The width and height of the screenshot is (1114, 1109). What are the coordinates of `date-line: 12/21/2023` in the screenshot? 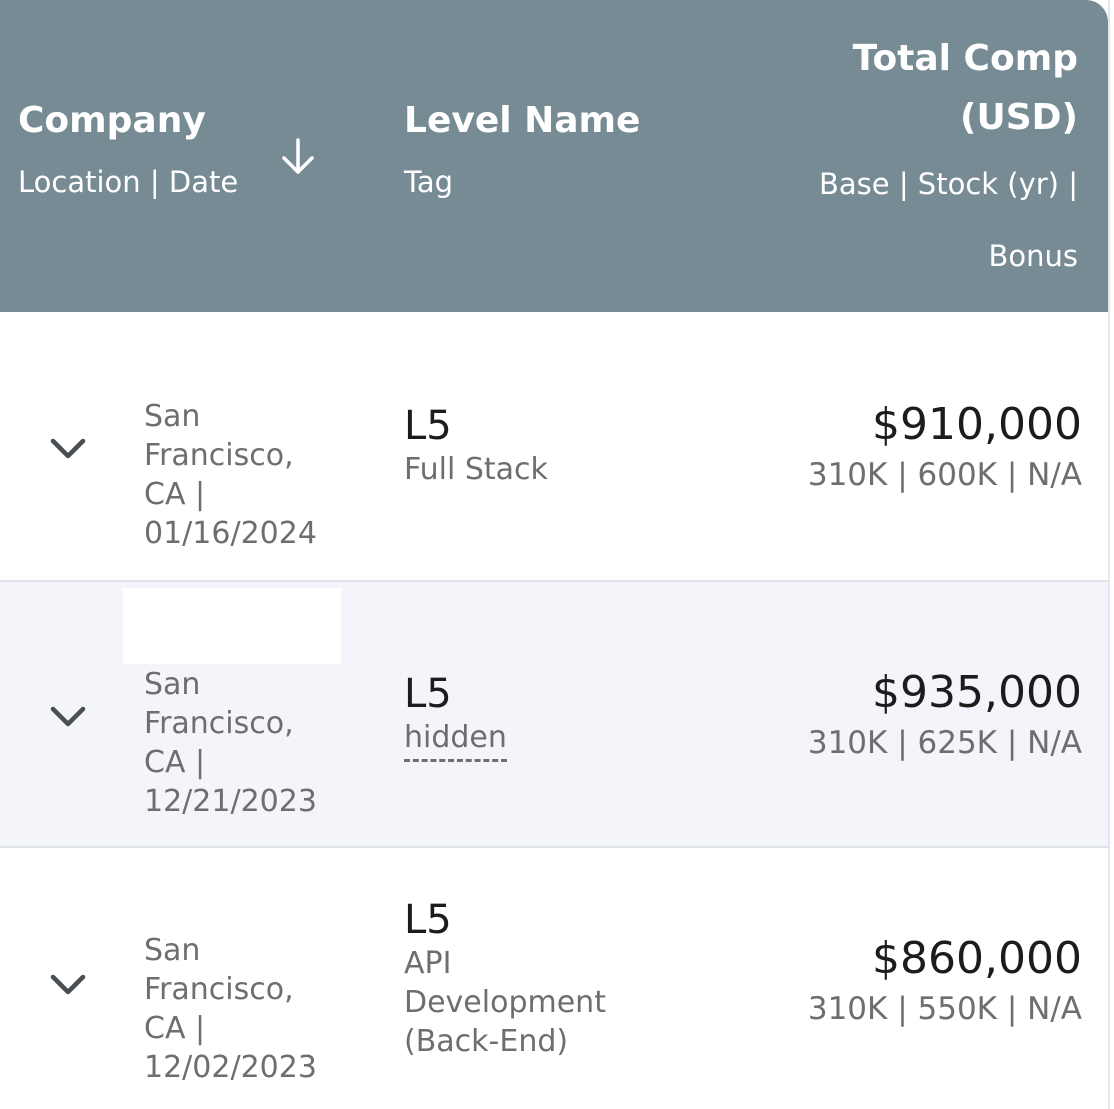 It's located at (230, 801).